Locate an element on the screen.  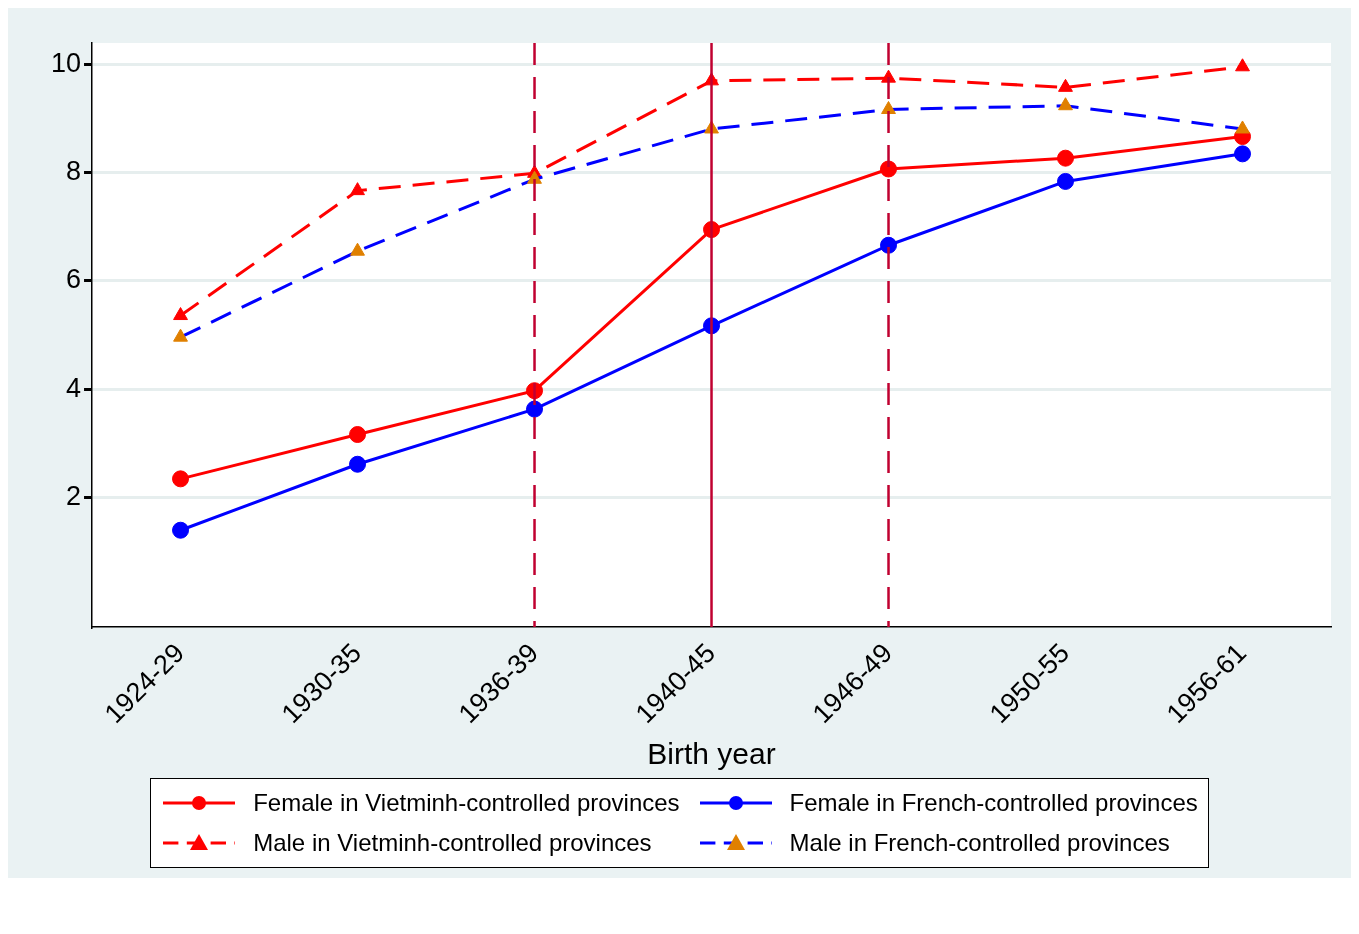
legend-label: Male in Vietminh-controlled provinces is located at coordinates (452, 843).